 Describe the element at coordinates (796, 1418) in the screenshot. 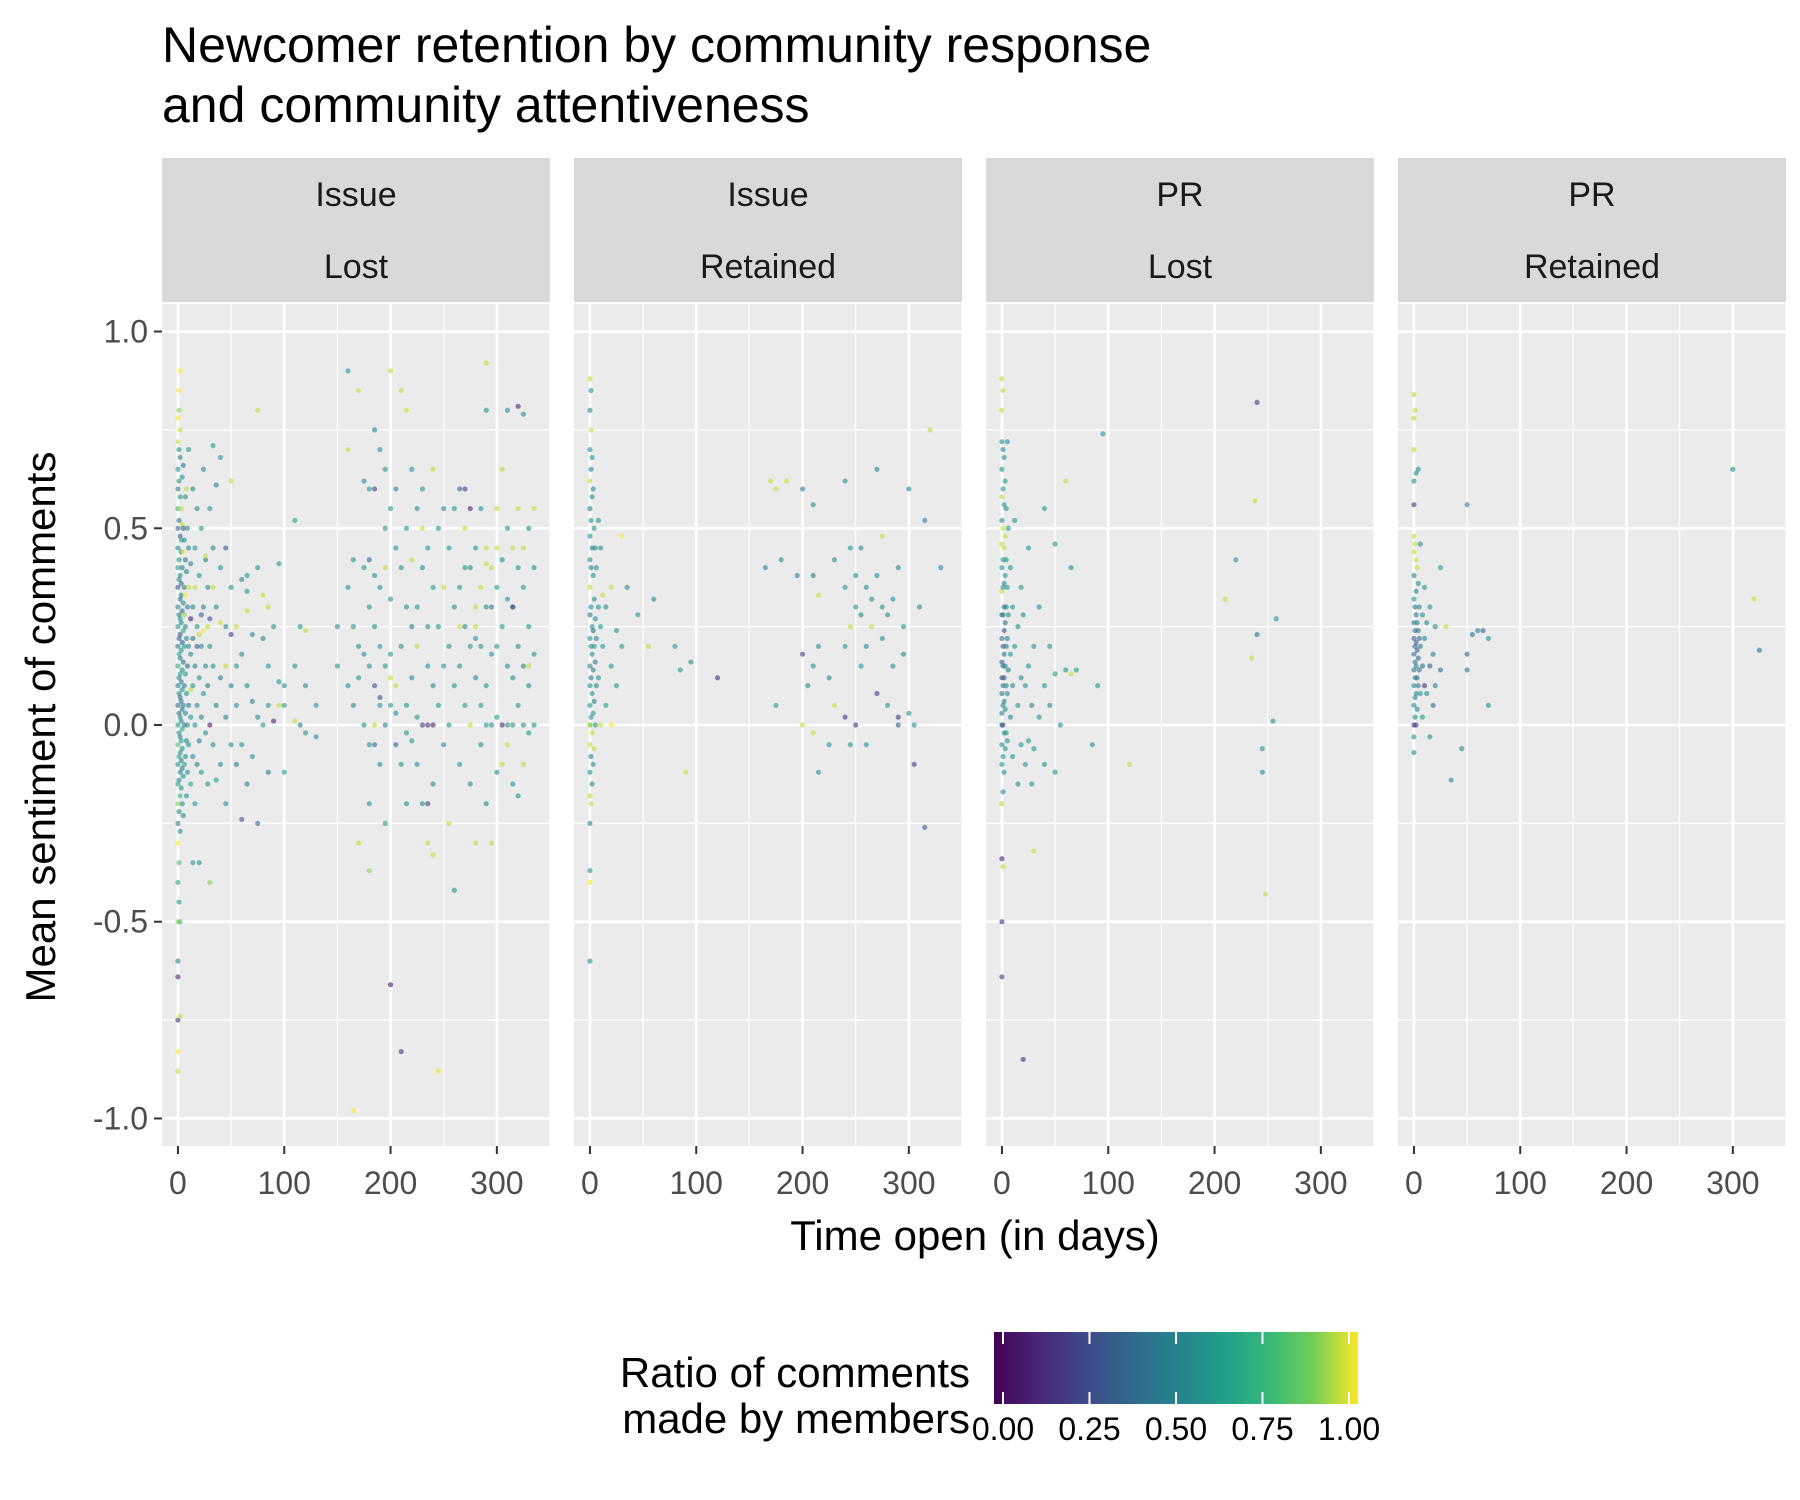

I see `legend-title-line: made by members` at that location.